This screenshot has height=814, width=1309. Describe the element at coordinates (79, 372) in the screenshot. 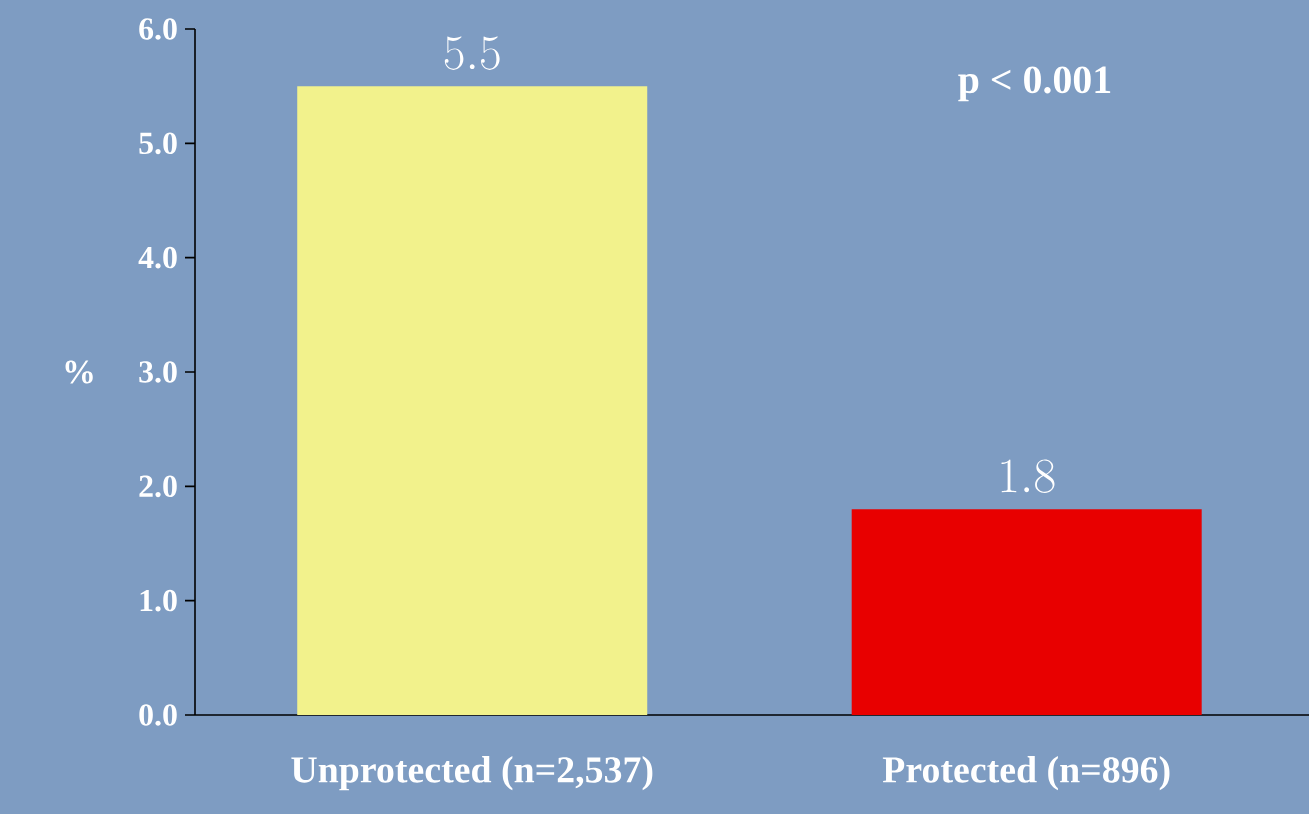

I see `y-axis-title: %` at that location.